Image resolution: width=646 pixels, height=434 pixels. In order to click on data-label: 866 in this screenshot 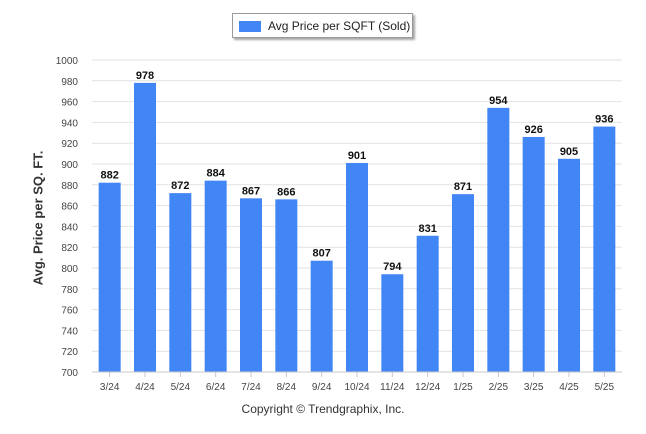, I will do `click(286, 192)`.